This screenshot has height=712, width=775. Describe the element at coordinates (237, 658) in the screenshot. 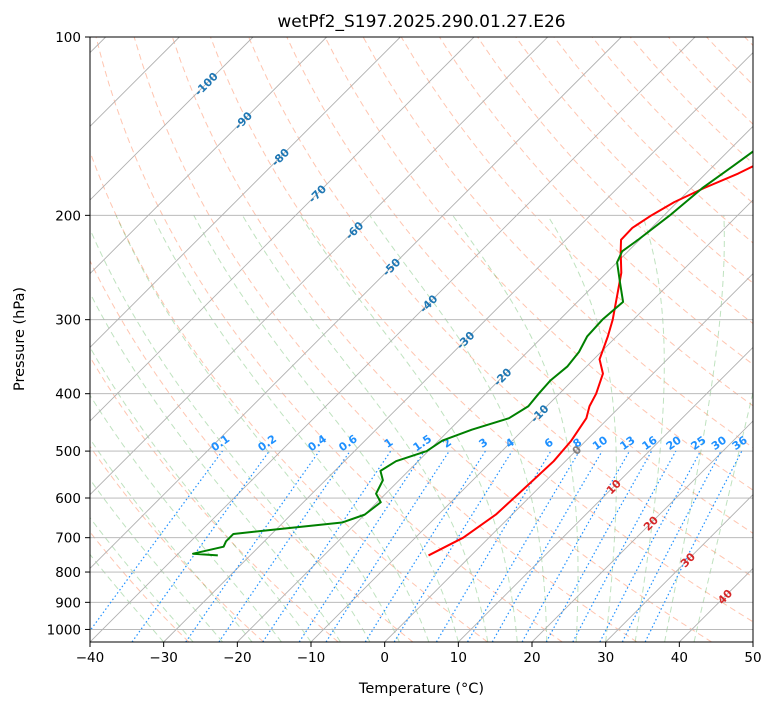

I see `x-tick-label: −20` at that location.